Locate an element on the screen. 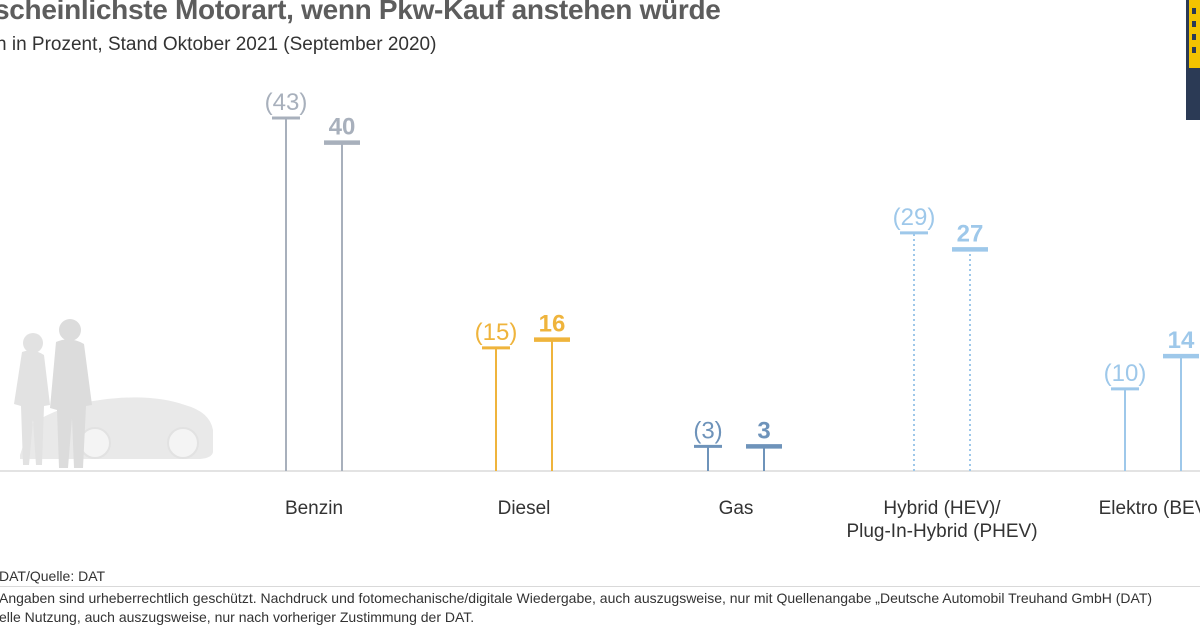 Image resolution: width=1200 pixels, height=630 pixels. value-label-curr-3: 27 is located at coordinates (970, 233).